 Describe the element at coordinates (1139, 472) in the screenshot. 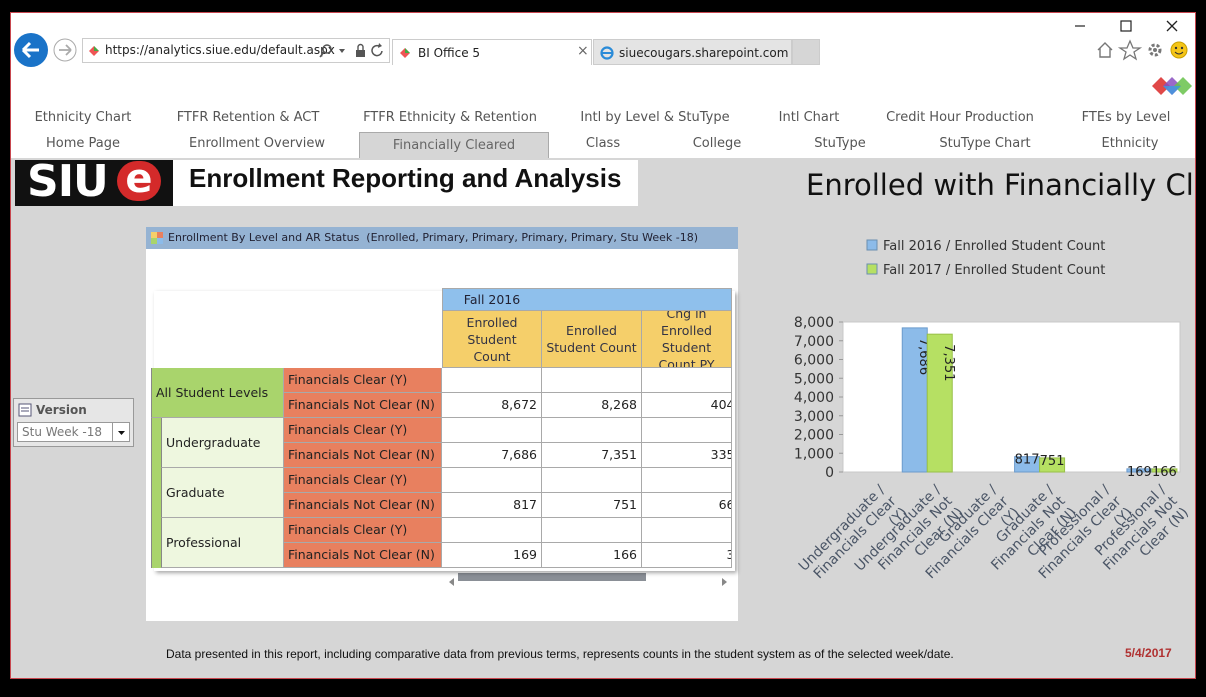

I see `value-label: 169` at that location.